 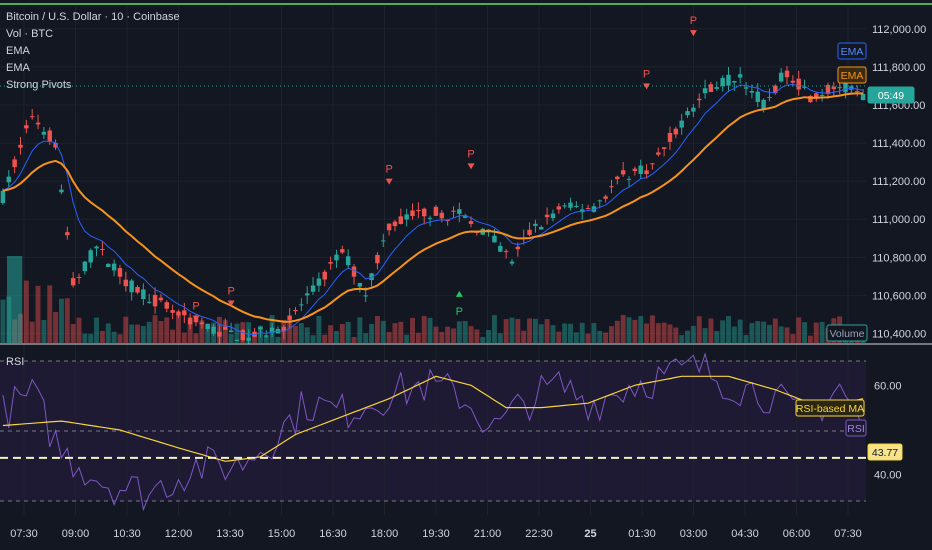 I want to click on rsi-tick-label: 60.00, so click(x=888, y=386).